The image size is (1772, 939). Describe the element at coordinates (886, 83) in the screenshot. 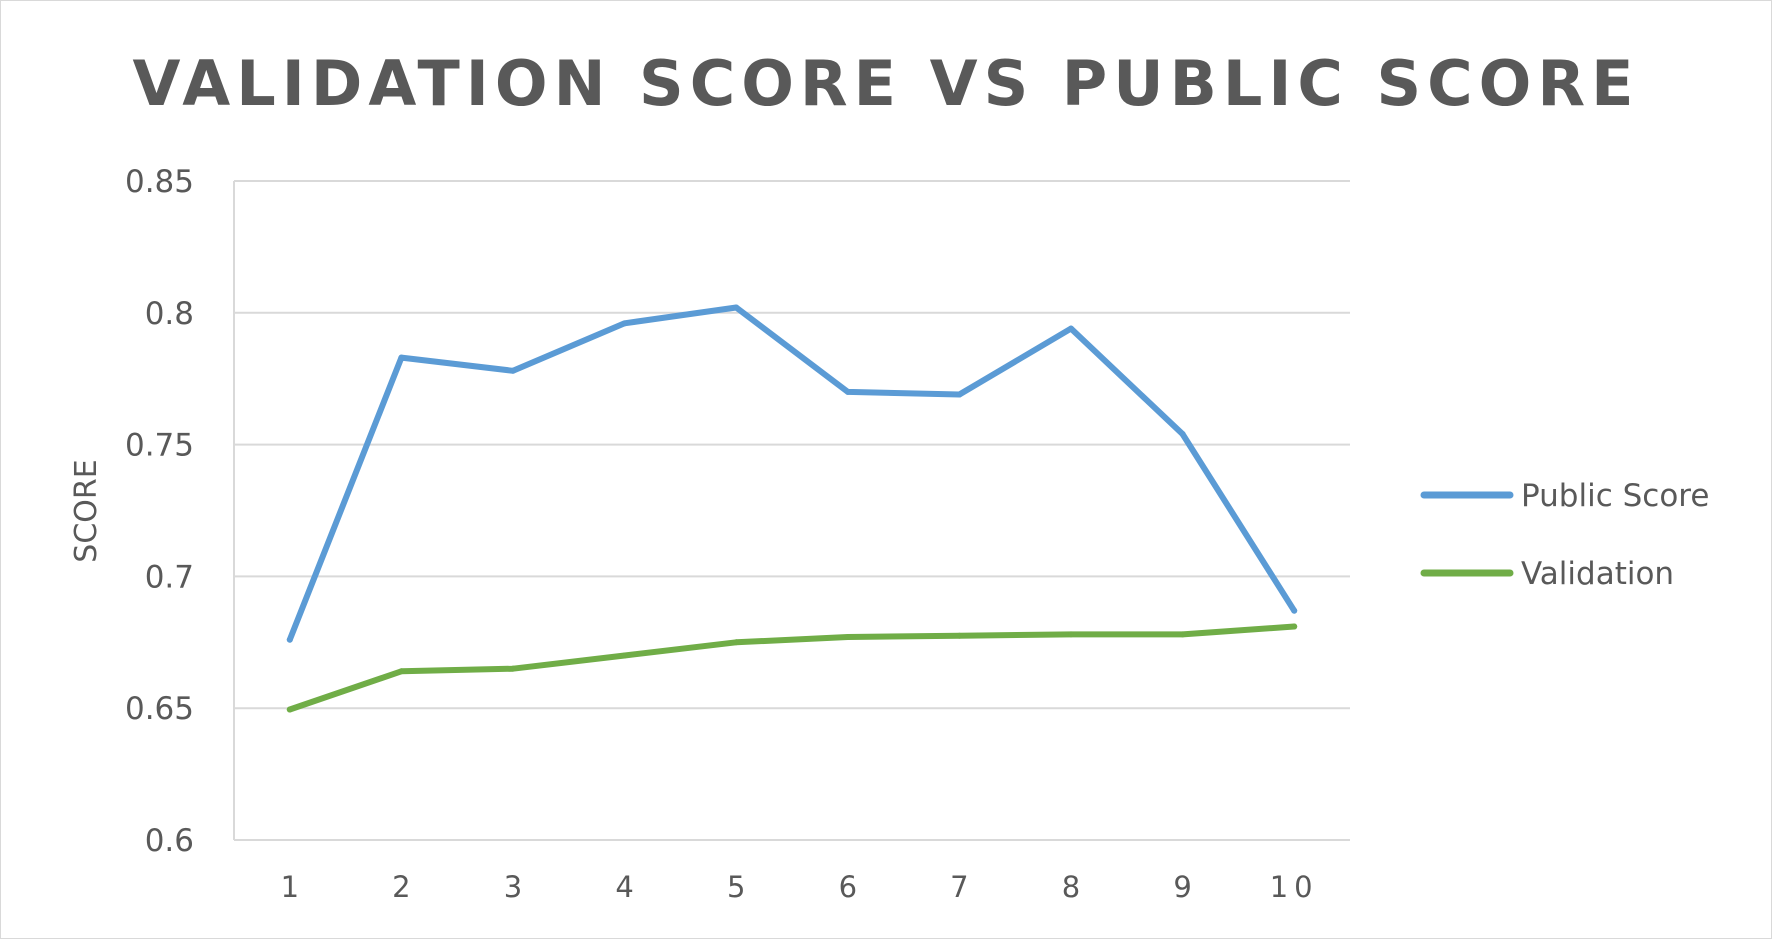

I see `chart-title: VALIDATION SCORE VS PUBLIC SCORE` at that location.